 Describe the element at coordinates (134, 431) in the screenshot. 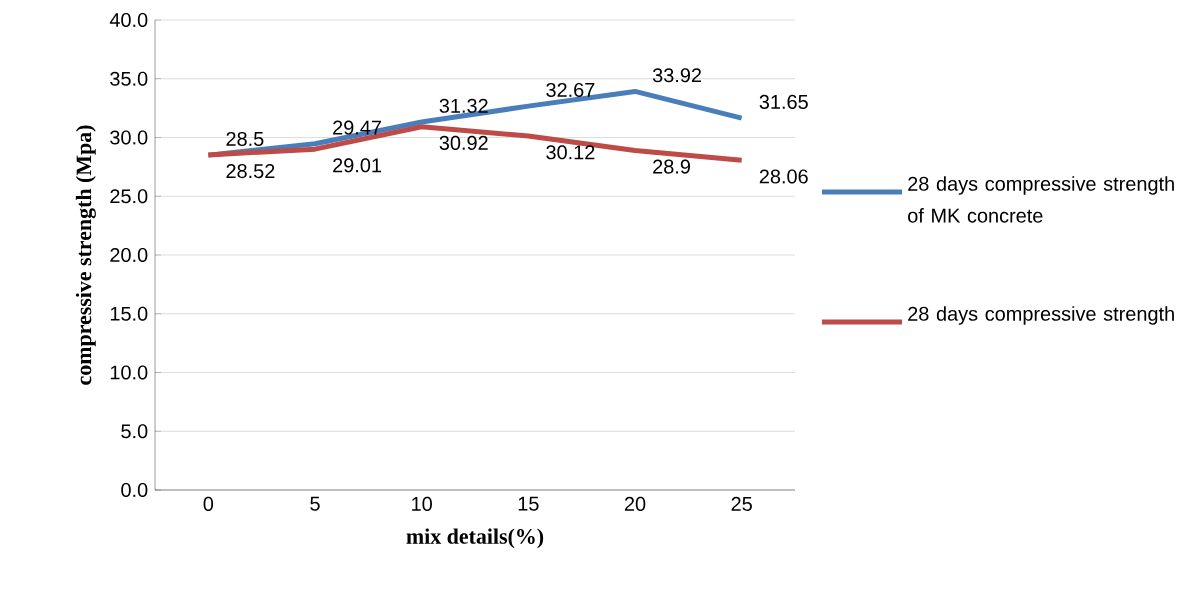

I see `y-tick-label: 5.0` at that location.